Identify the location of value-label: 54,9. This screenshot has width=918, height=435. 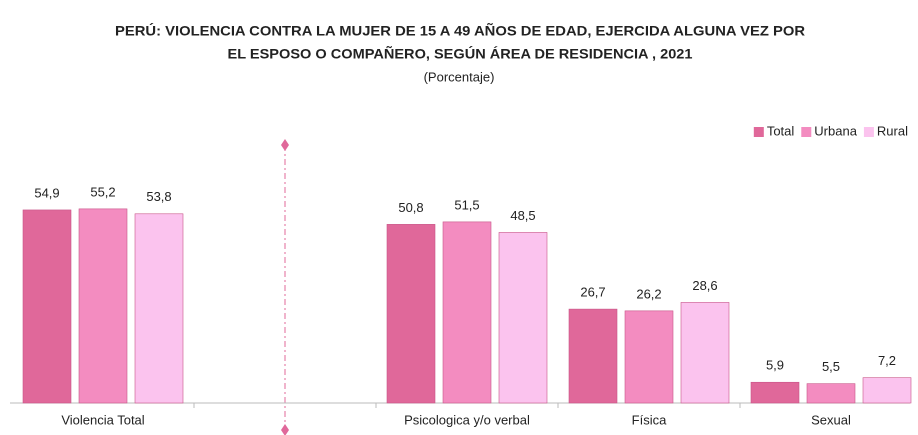
(46, 192).